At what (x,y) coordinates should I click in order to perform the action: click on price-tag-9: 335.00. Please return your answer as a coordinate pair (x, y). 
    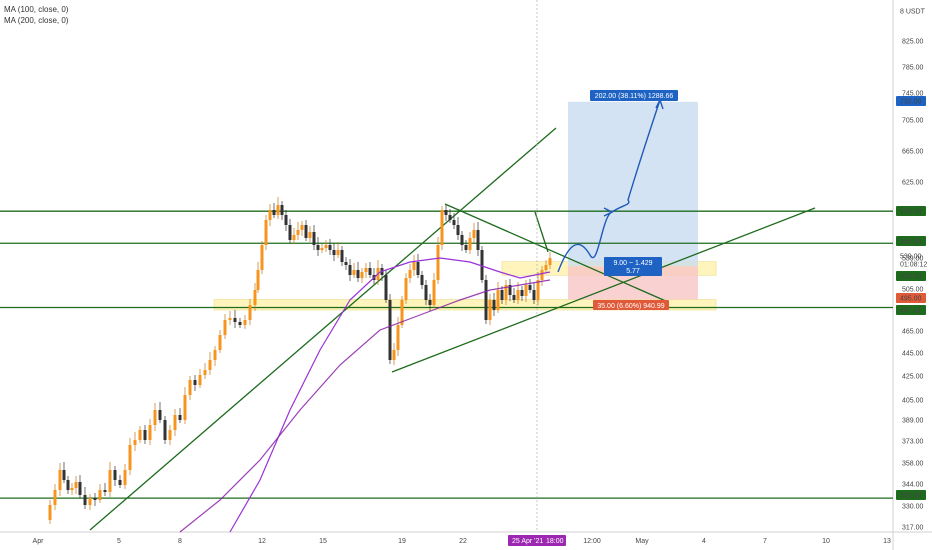
    Looking at the image, I should click on (911, 496).